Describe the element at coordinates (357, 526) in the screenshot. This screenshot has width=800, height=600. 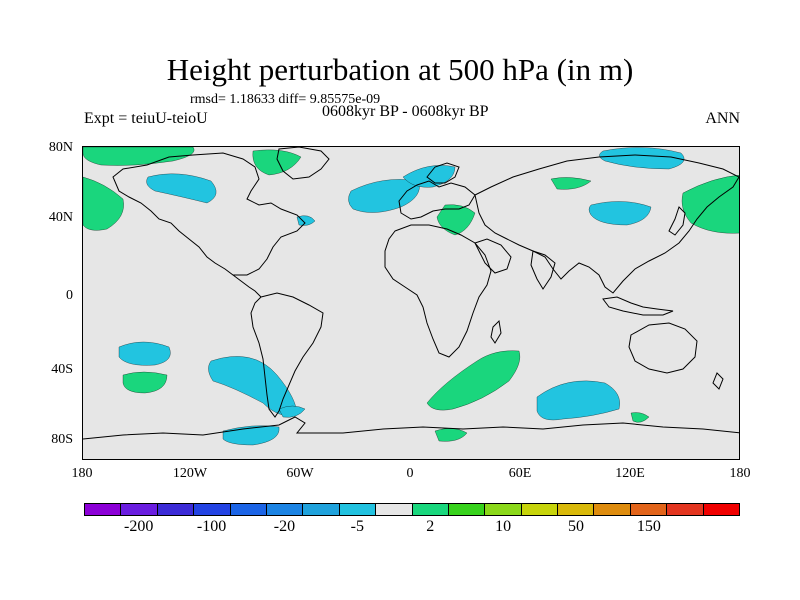
I see `colorbar-label: -5` at that location.